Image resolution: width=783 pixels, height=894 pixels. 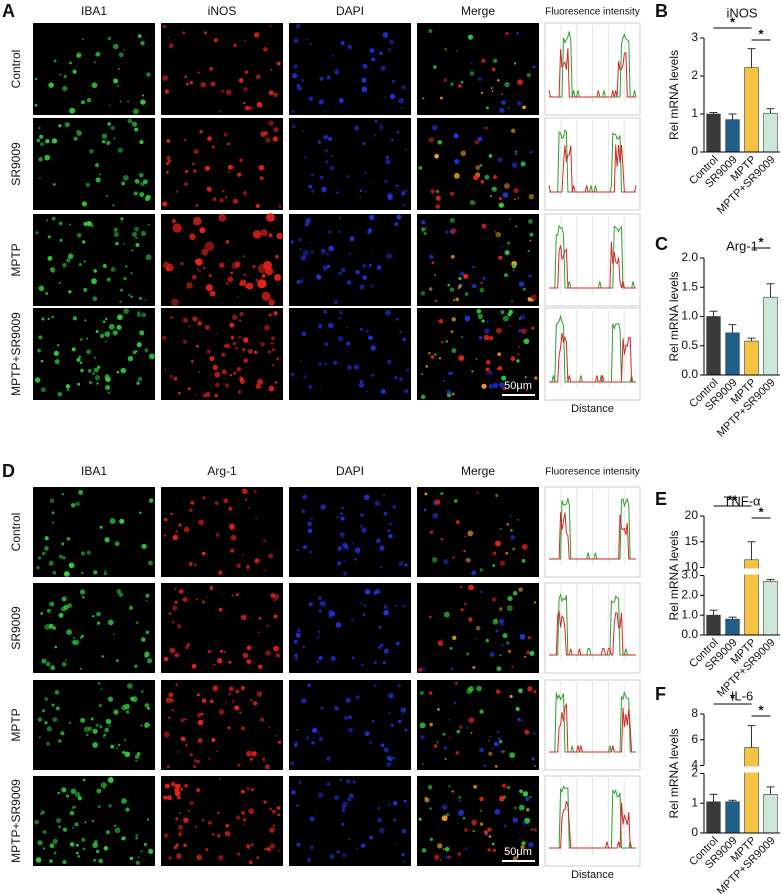 I want to click on bar, so click(x=770, y=814).